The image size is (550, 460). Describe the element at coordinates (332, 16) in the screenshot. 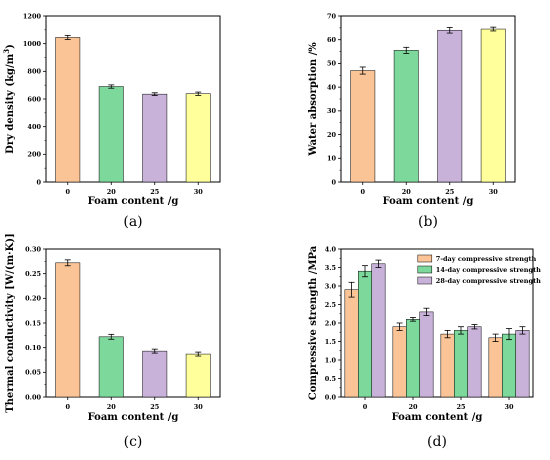

I see `y-tick-label: 70` at that location.